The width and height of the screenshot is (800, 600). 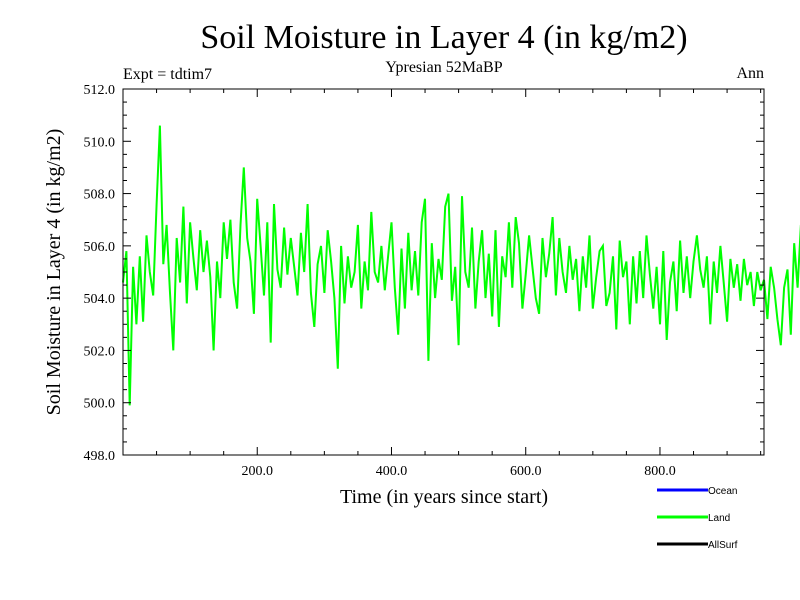 What do you see at coordinates (660, 471) in the screenshot?
I see `x-tick-label: 800.0` at bounding box center [660, 471].